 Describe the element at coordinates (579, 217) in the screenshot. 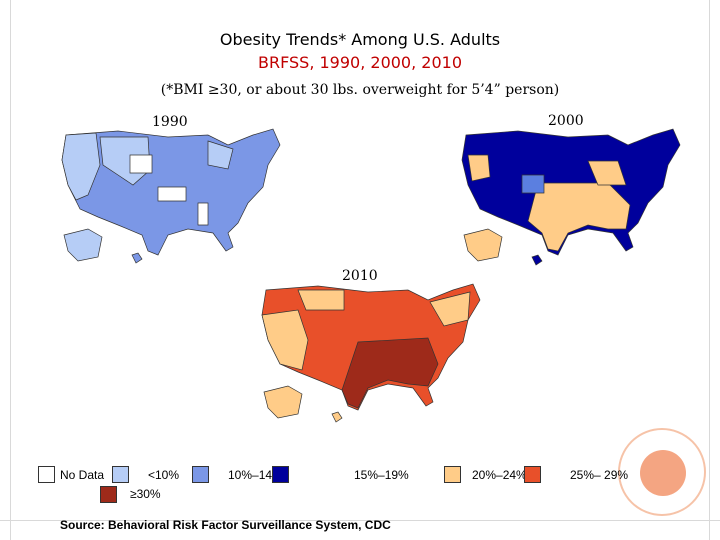

I see `region-2000-orange-south` at that location.